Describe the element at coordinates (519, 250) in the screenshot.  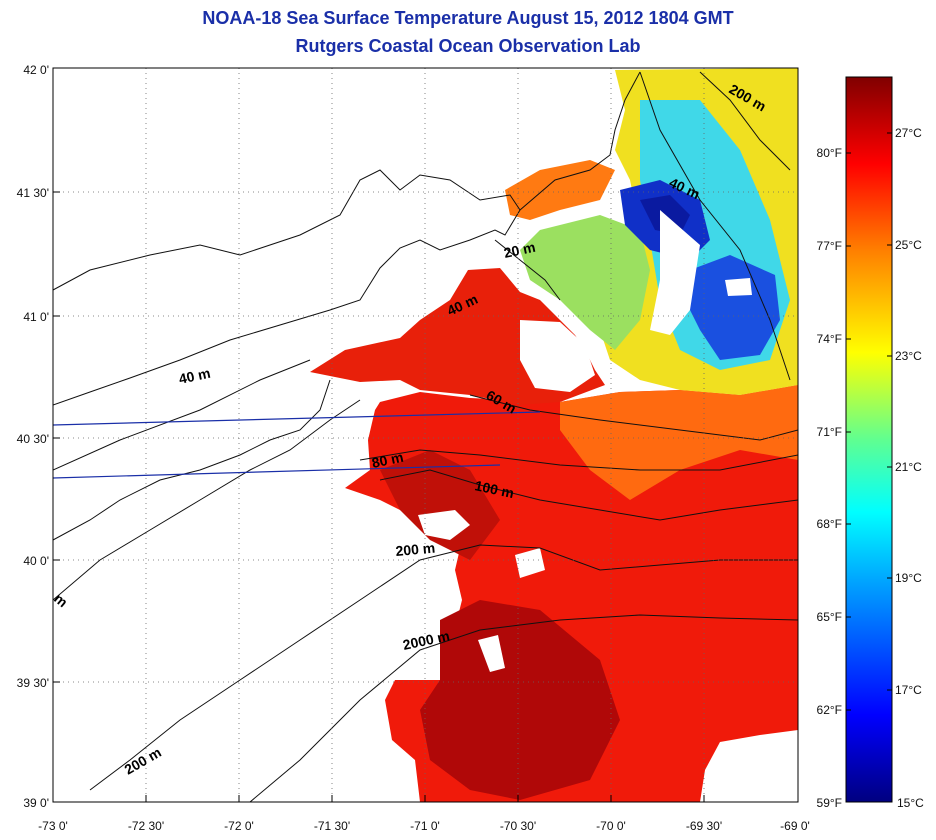
I see `contour-label: 20 m` at that location.